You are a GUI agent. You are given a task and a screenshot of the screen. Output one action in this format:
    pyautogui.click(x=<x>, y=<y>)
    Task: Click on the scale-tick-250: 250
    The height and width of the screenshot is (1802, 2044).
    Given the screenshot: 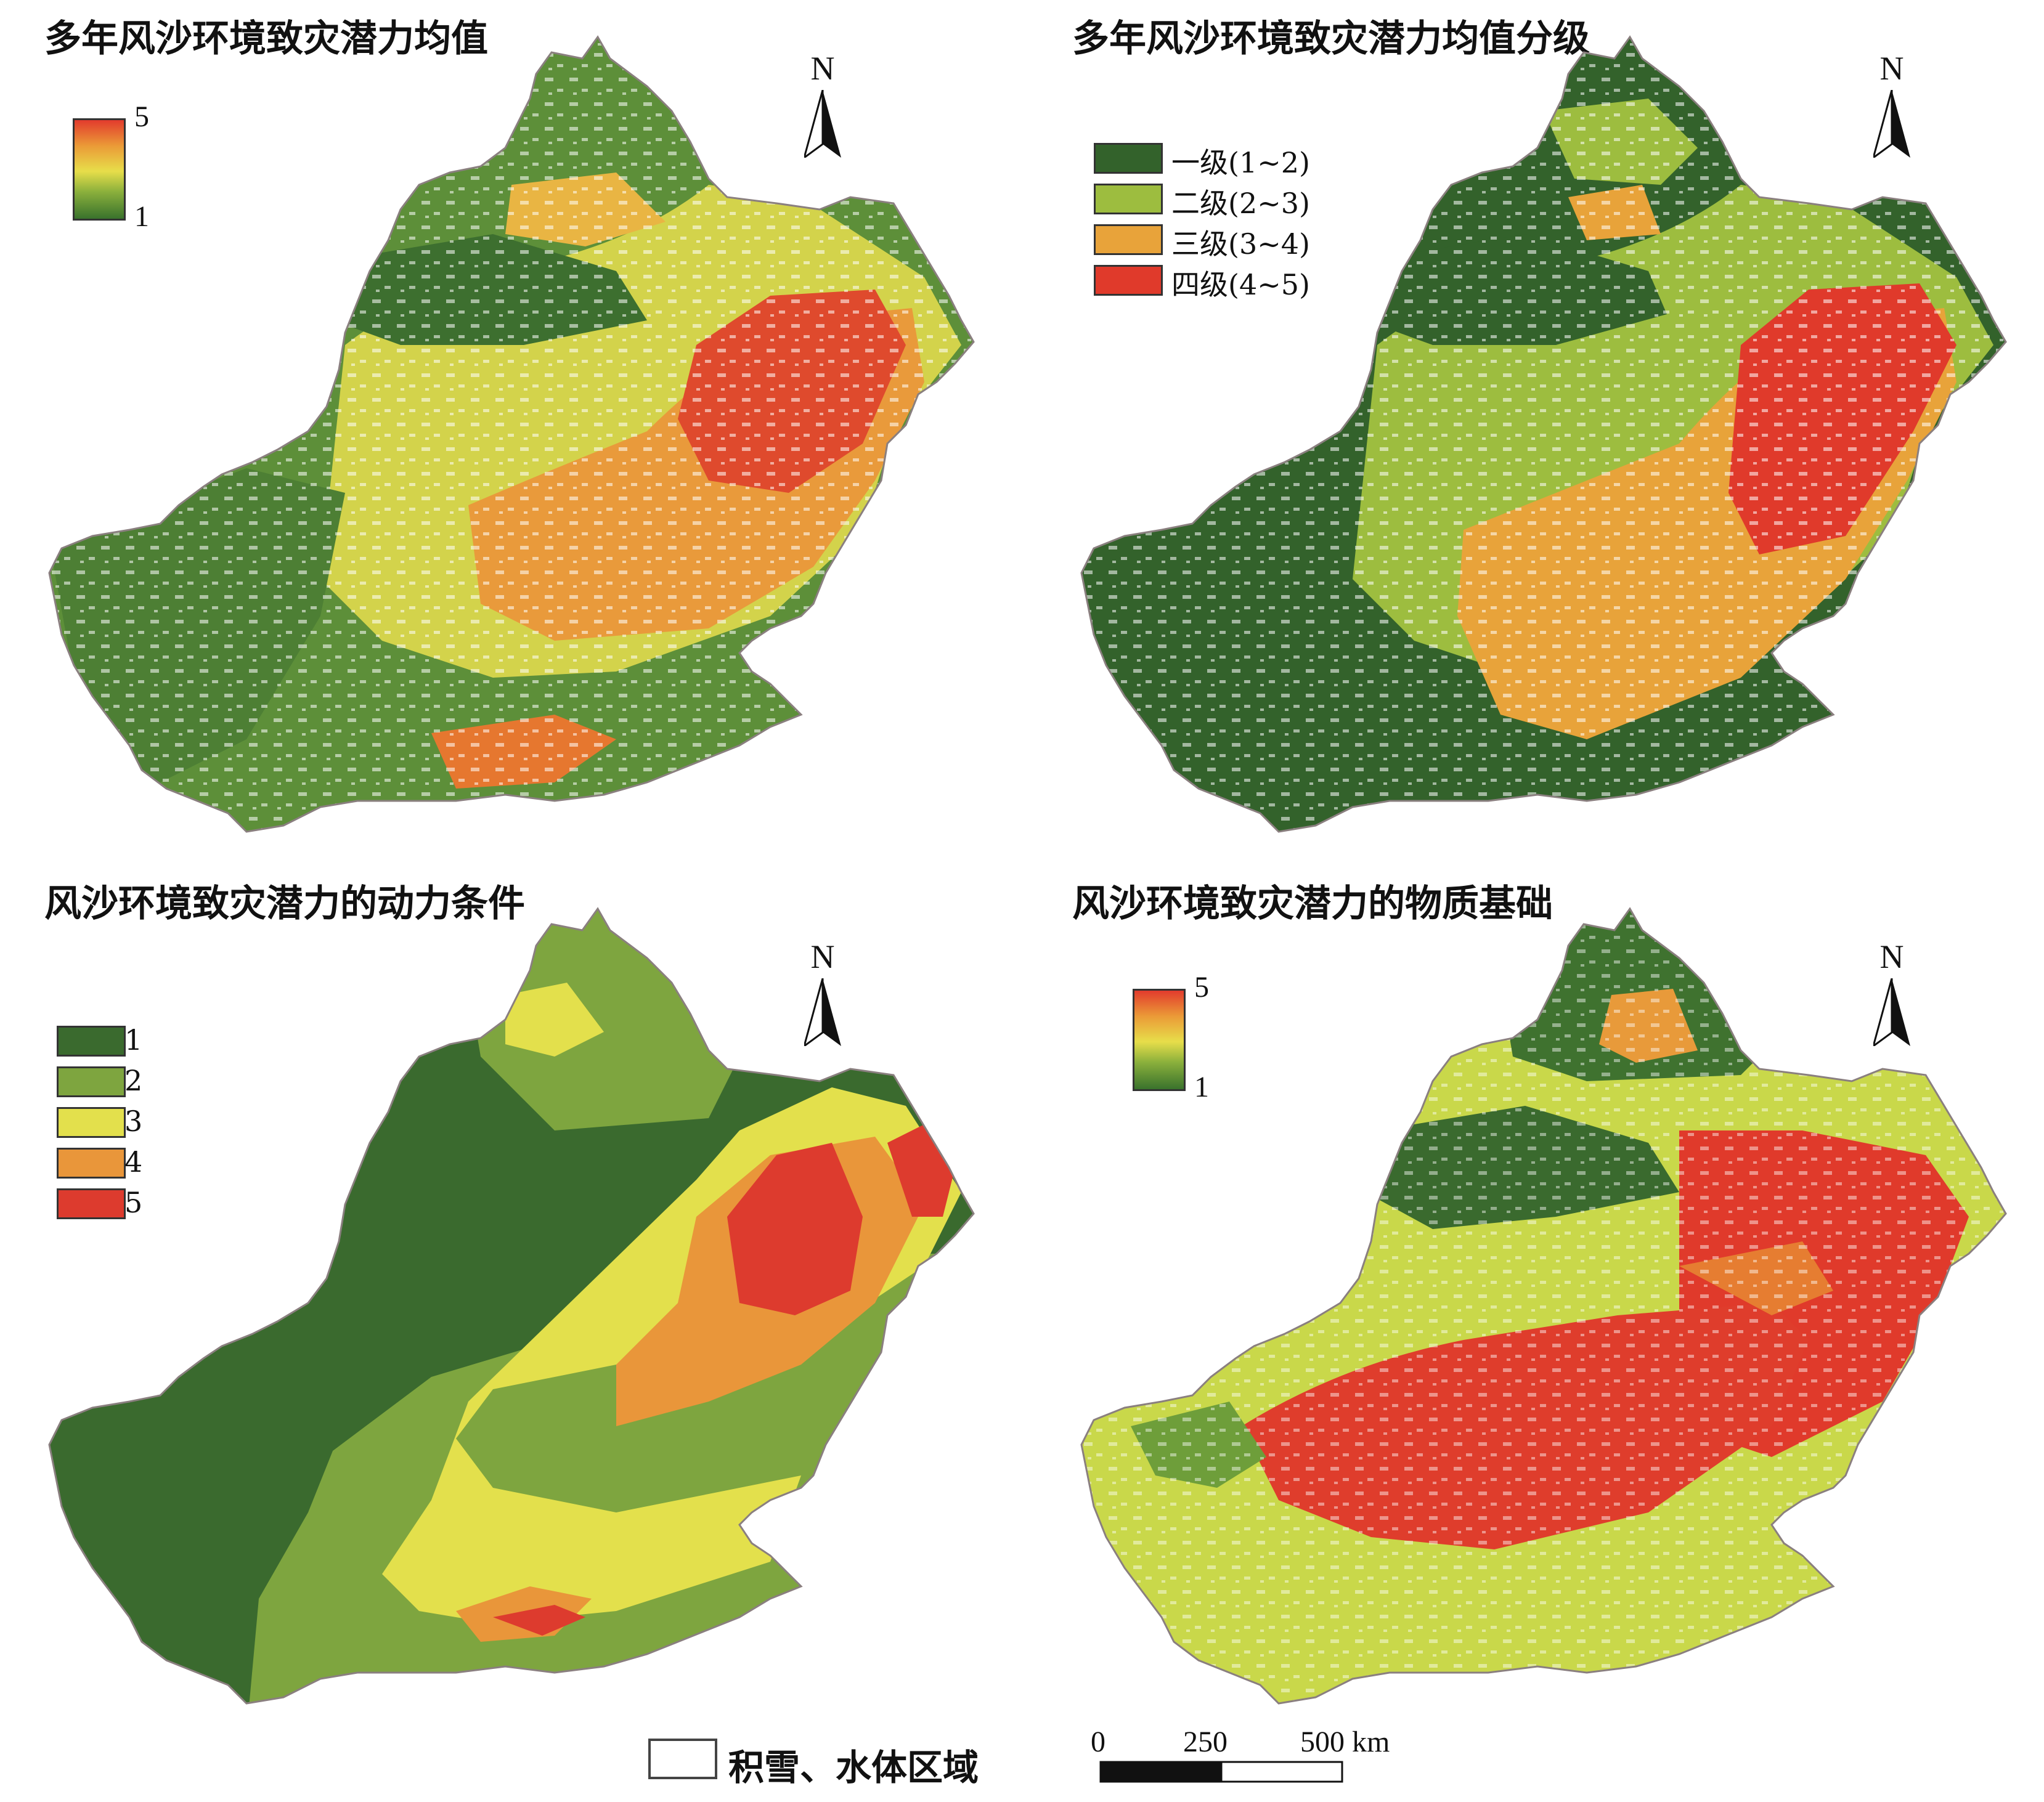 What is the action you would take?
    pyautogui.click(x=1205, y=1742)
    